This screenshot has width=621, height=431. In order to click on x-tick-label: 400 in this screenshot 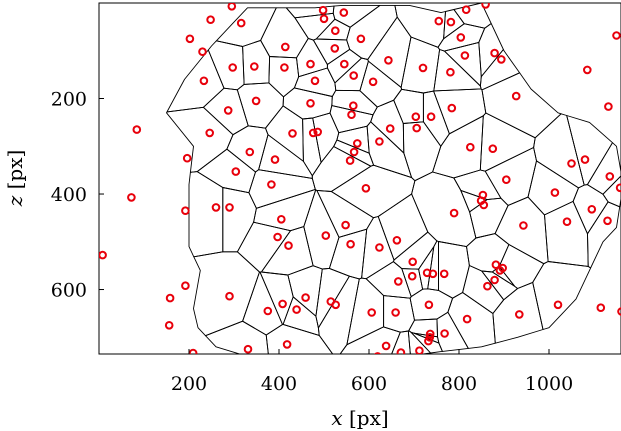, I will do `click(279, 384)`.